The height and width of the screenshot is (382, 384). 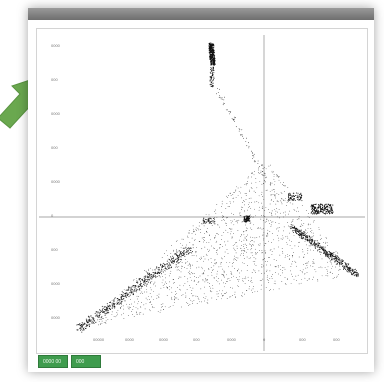 What do you see at coordinates (53, 361) in the screenshot?
I see `status-button-1: 0000 00` at bounding box center [53, 361].